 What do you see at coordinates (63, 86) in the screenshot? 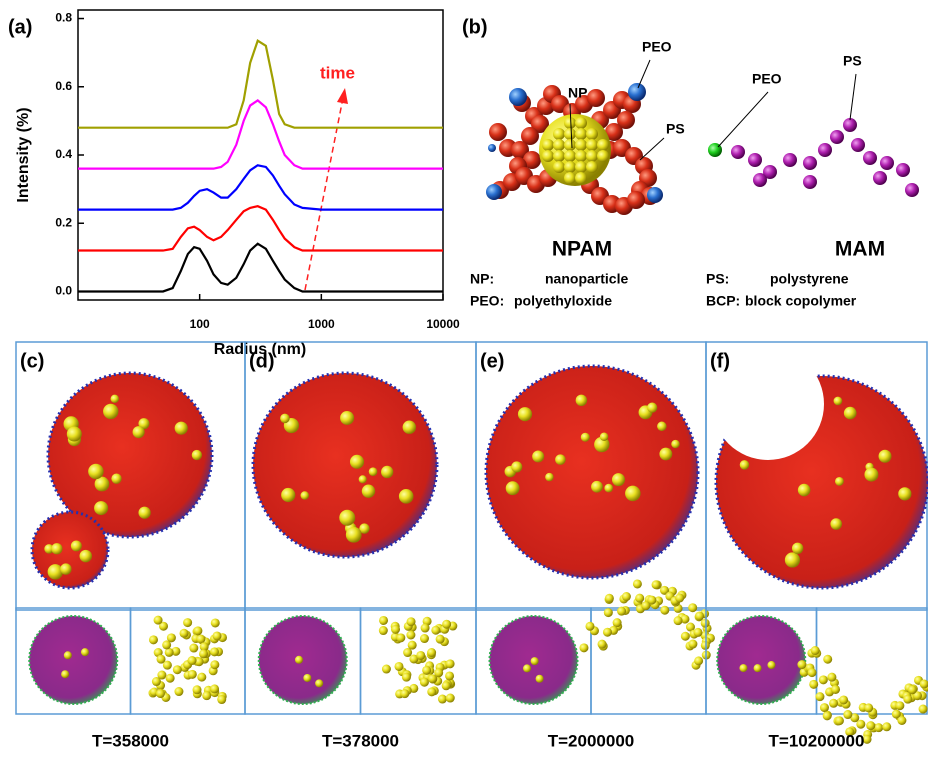
I see `y-tick-label: 0.6` at bounding box center [63, 86].